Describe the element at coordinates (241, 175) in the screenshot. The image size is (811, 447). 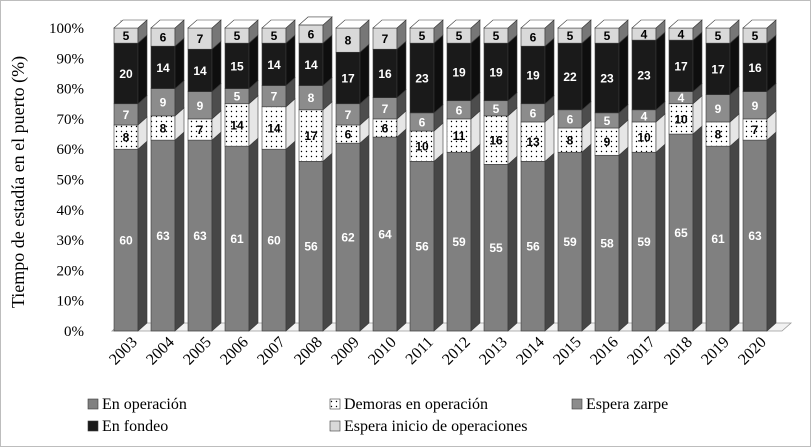
I see `bar-stack-2006: 61 14 5 15 5` at that location.